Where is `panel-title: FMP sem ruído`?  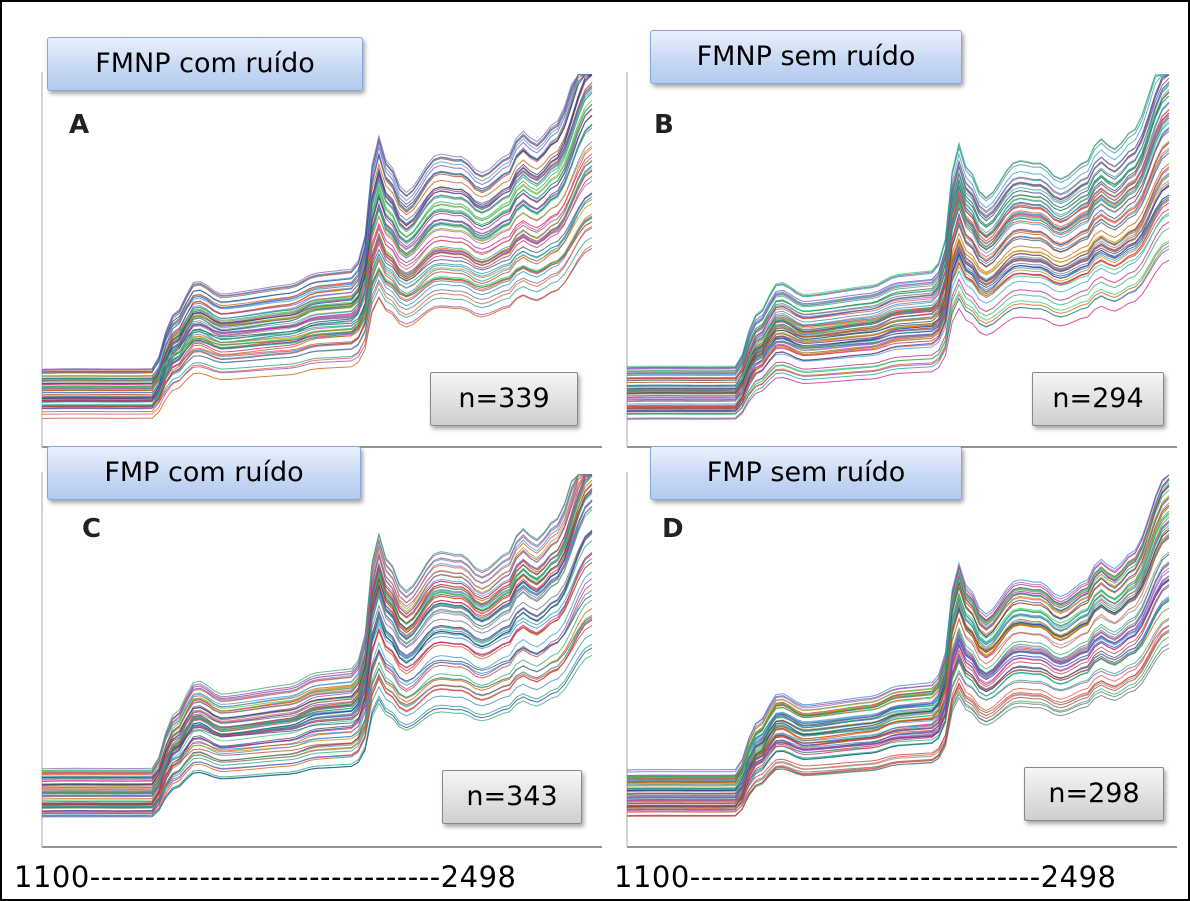 panel-title: FMP sem ruído is located at coordinates (806, 473).